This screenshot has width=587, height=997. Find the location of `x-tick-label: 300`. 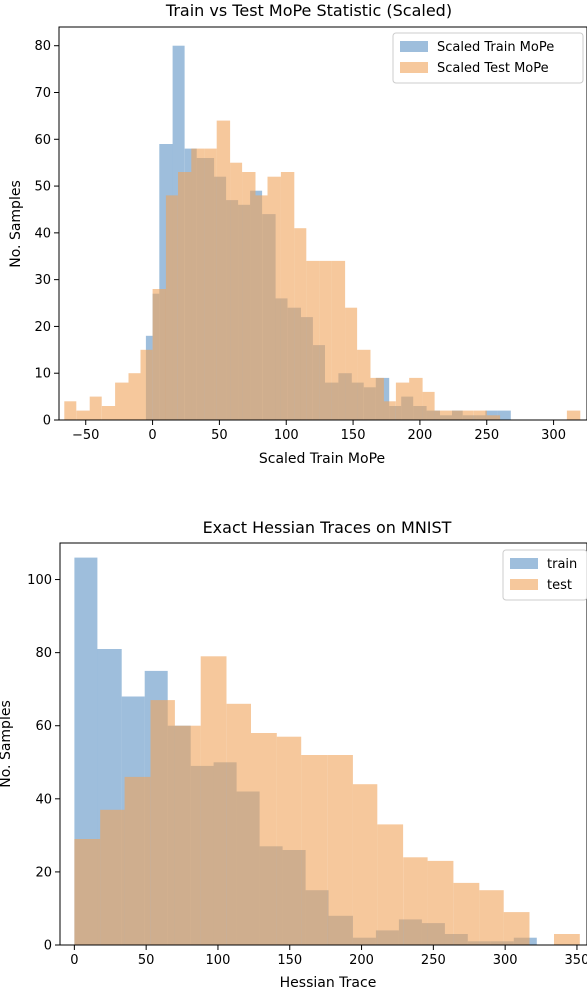

x-tick-label: 300 is located at coordinates (505, 960).